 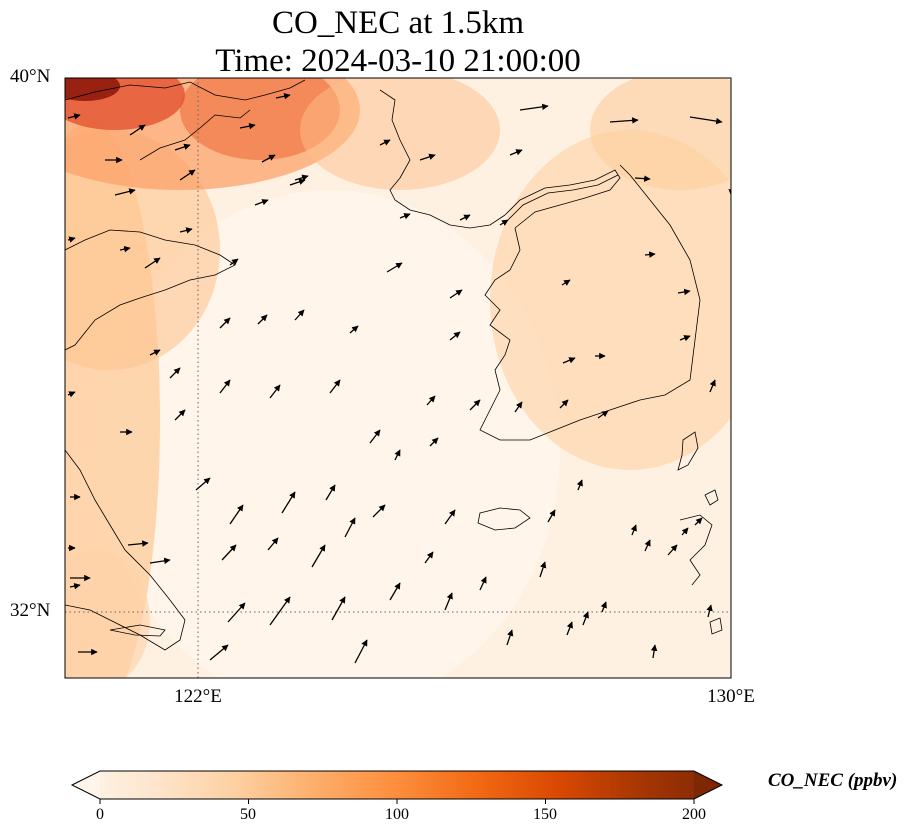 What do you see at coordinates (833, 780) in the screenshot?
I see `colorbar-label: CO_NEC (ppbv)` at bounding box center [833, 780].